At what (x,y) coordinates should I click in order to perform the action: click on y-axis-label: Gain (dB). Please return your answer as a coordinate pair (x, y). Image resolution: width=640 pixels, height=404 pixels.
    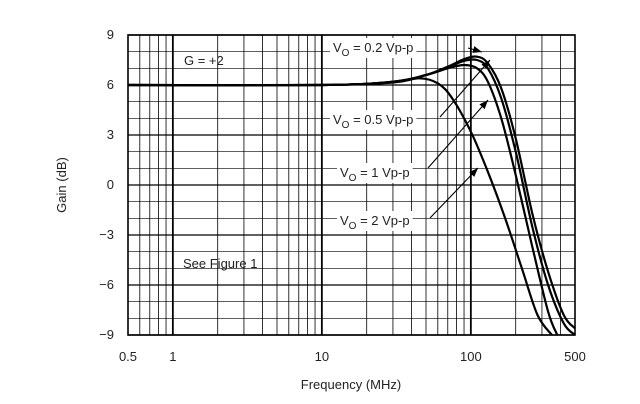
    Looking at the image, I should click on (61, 185).